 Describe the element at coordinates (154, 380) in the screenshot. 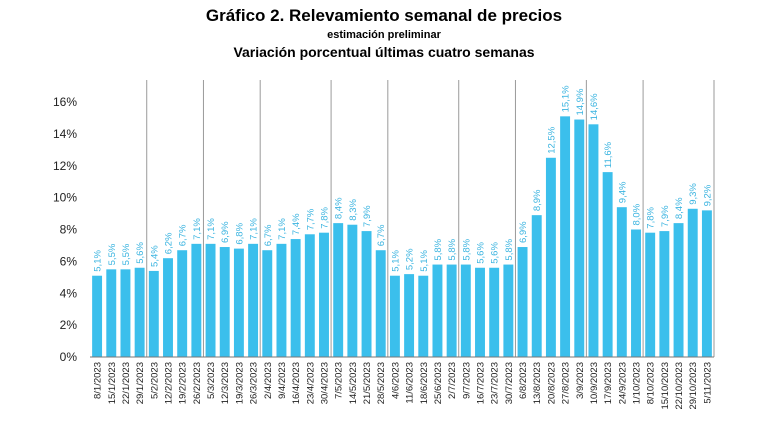

I see `x-tick-label: 5/2/2023` at that location.